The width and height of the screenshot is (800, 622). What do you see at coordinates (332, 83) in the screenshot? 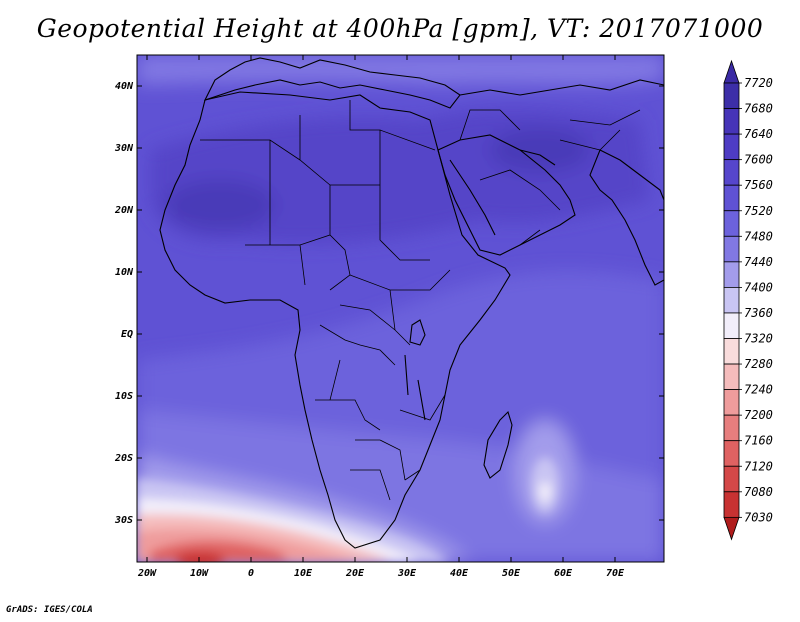
I see `europe-coast` at bounding box center [332, 83].